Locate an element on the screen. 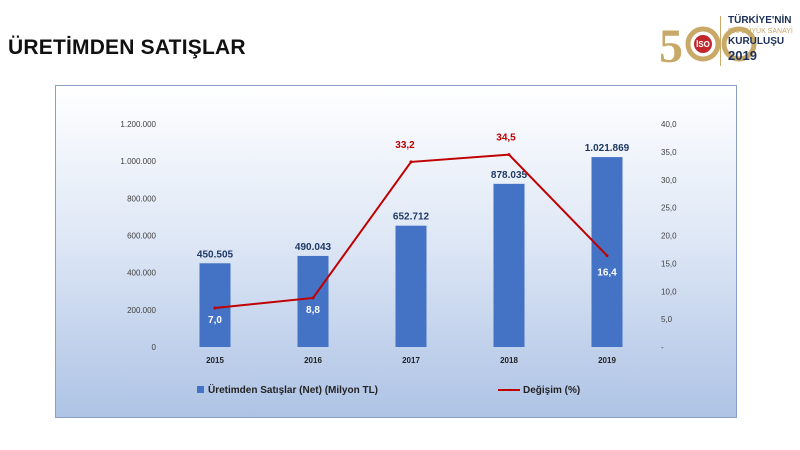 Image resolution: width=800 pixels, height=450 pixels. bar-data-label: 878.035 is located at coordinates (509, 175).